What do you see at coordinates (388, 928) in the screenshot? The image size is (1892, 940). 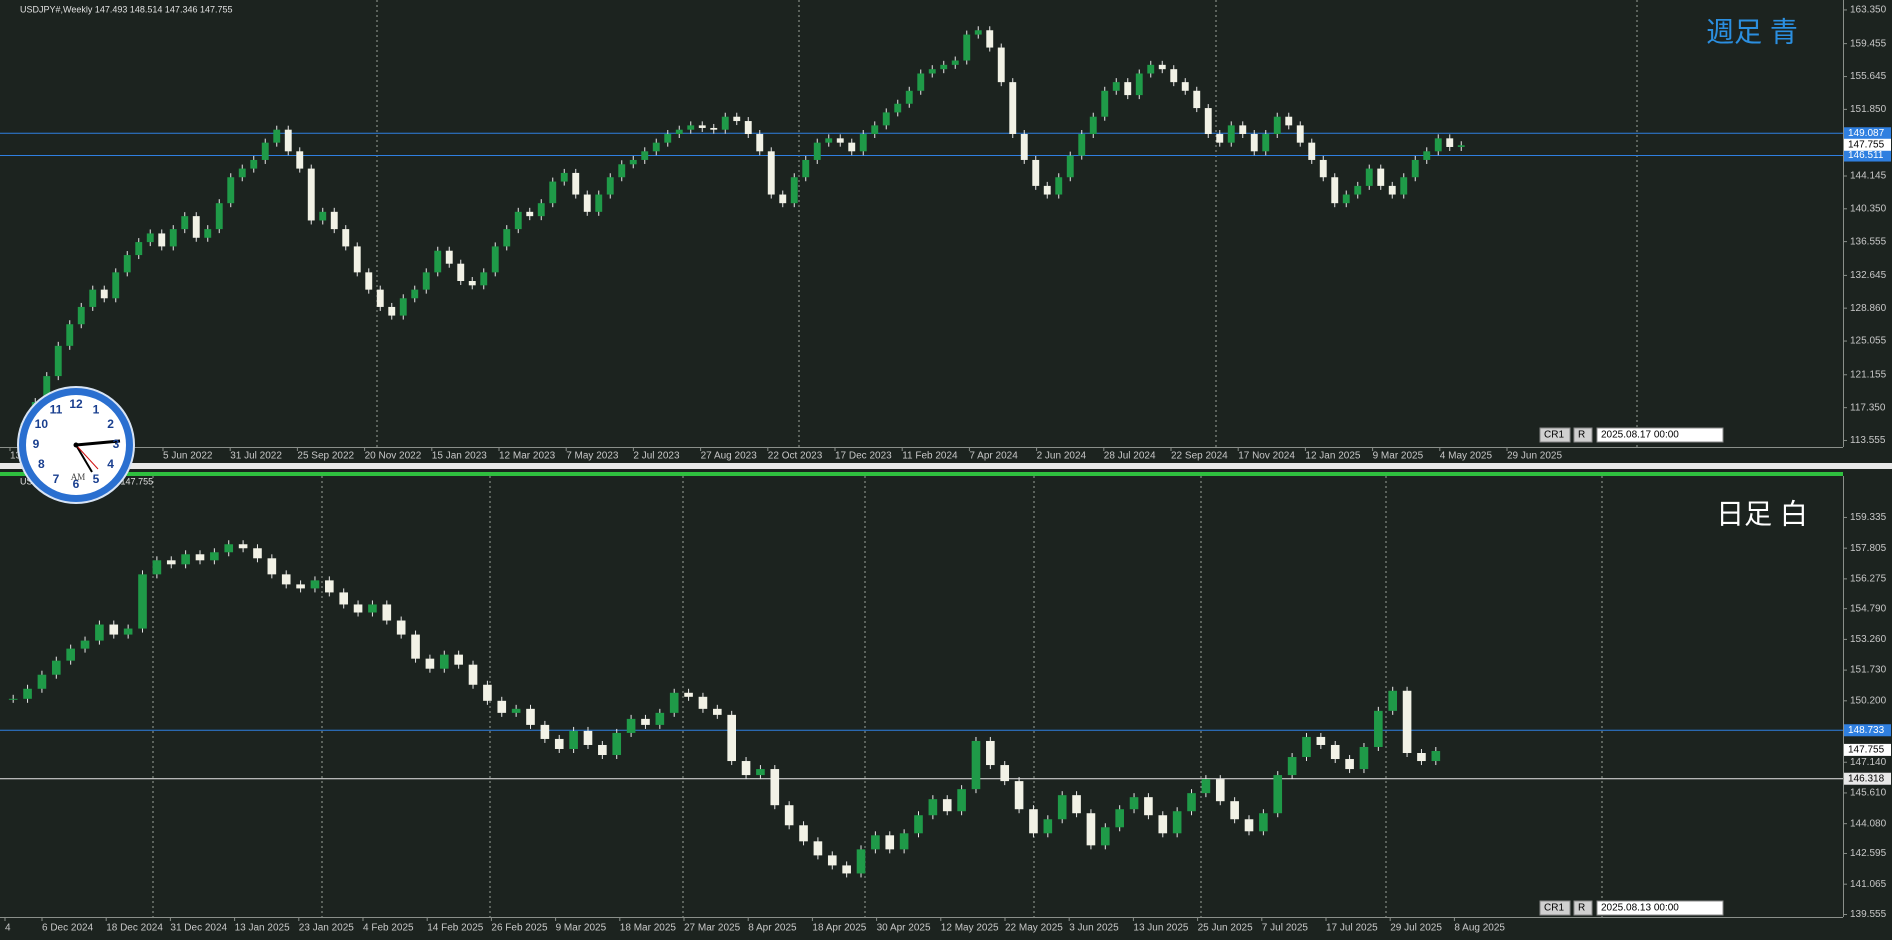 I see `x-tick-label: 4 Feb 2025` at bounding box center [388, 928].